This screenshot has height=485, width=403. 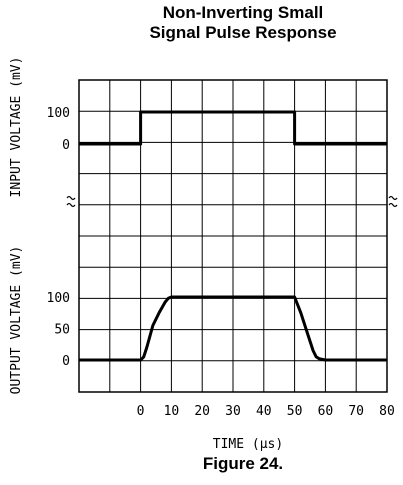 What do you see at coordinates (326, 411) in the screenshot?
I see `x-tick-label: 60` at bounding box center [326, 411].